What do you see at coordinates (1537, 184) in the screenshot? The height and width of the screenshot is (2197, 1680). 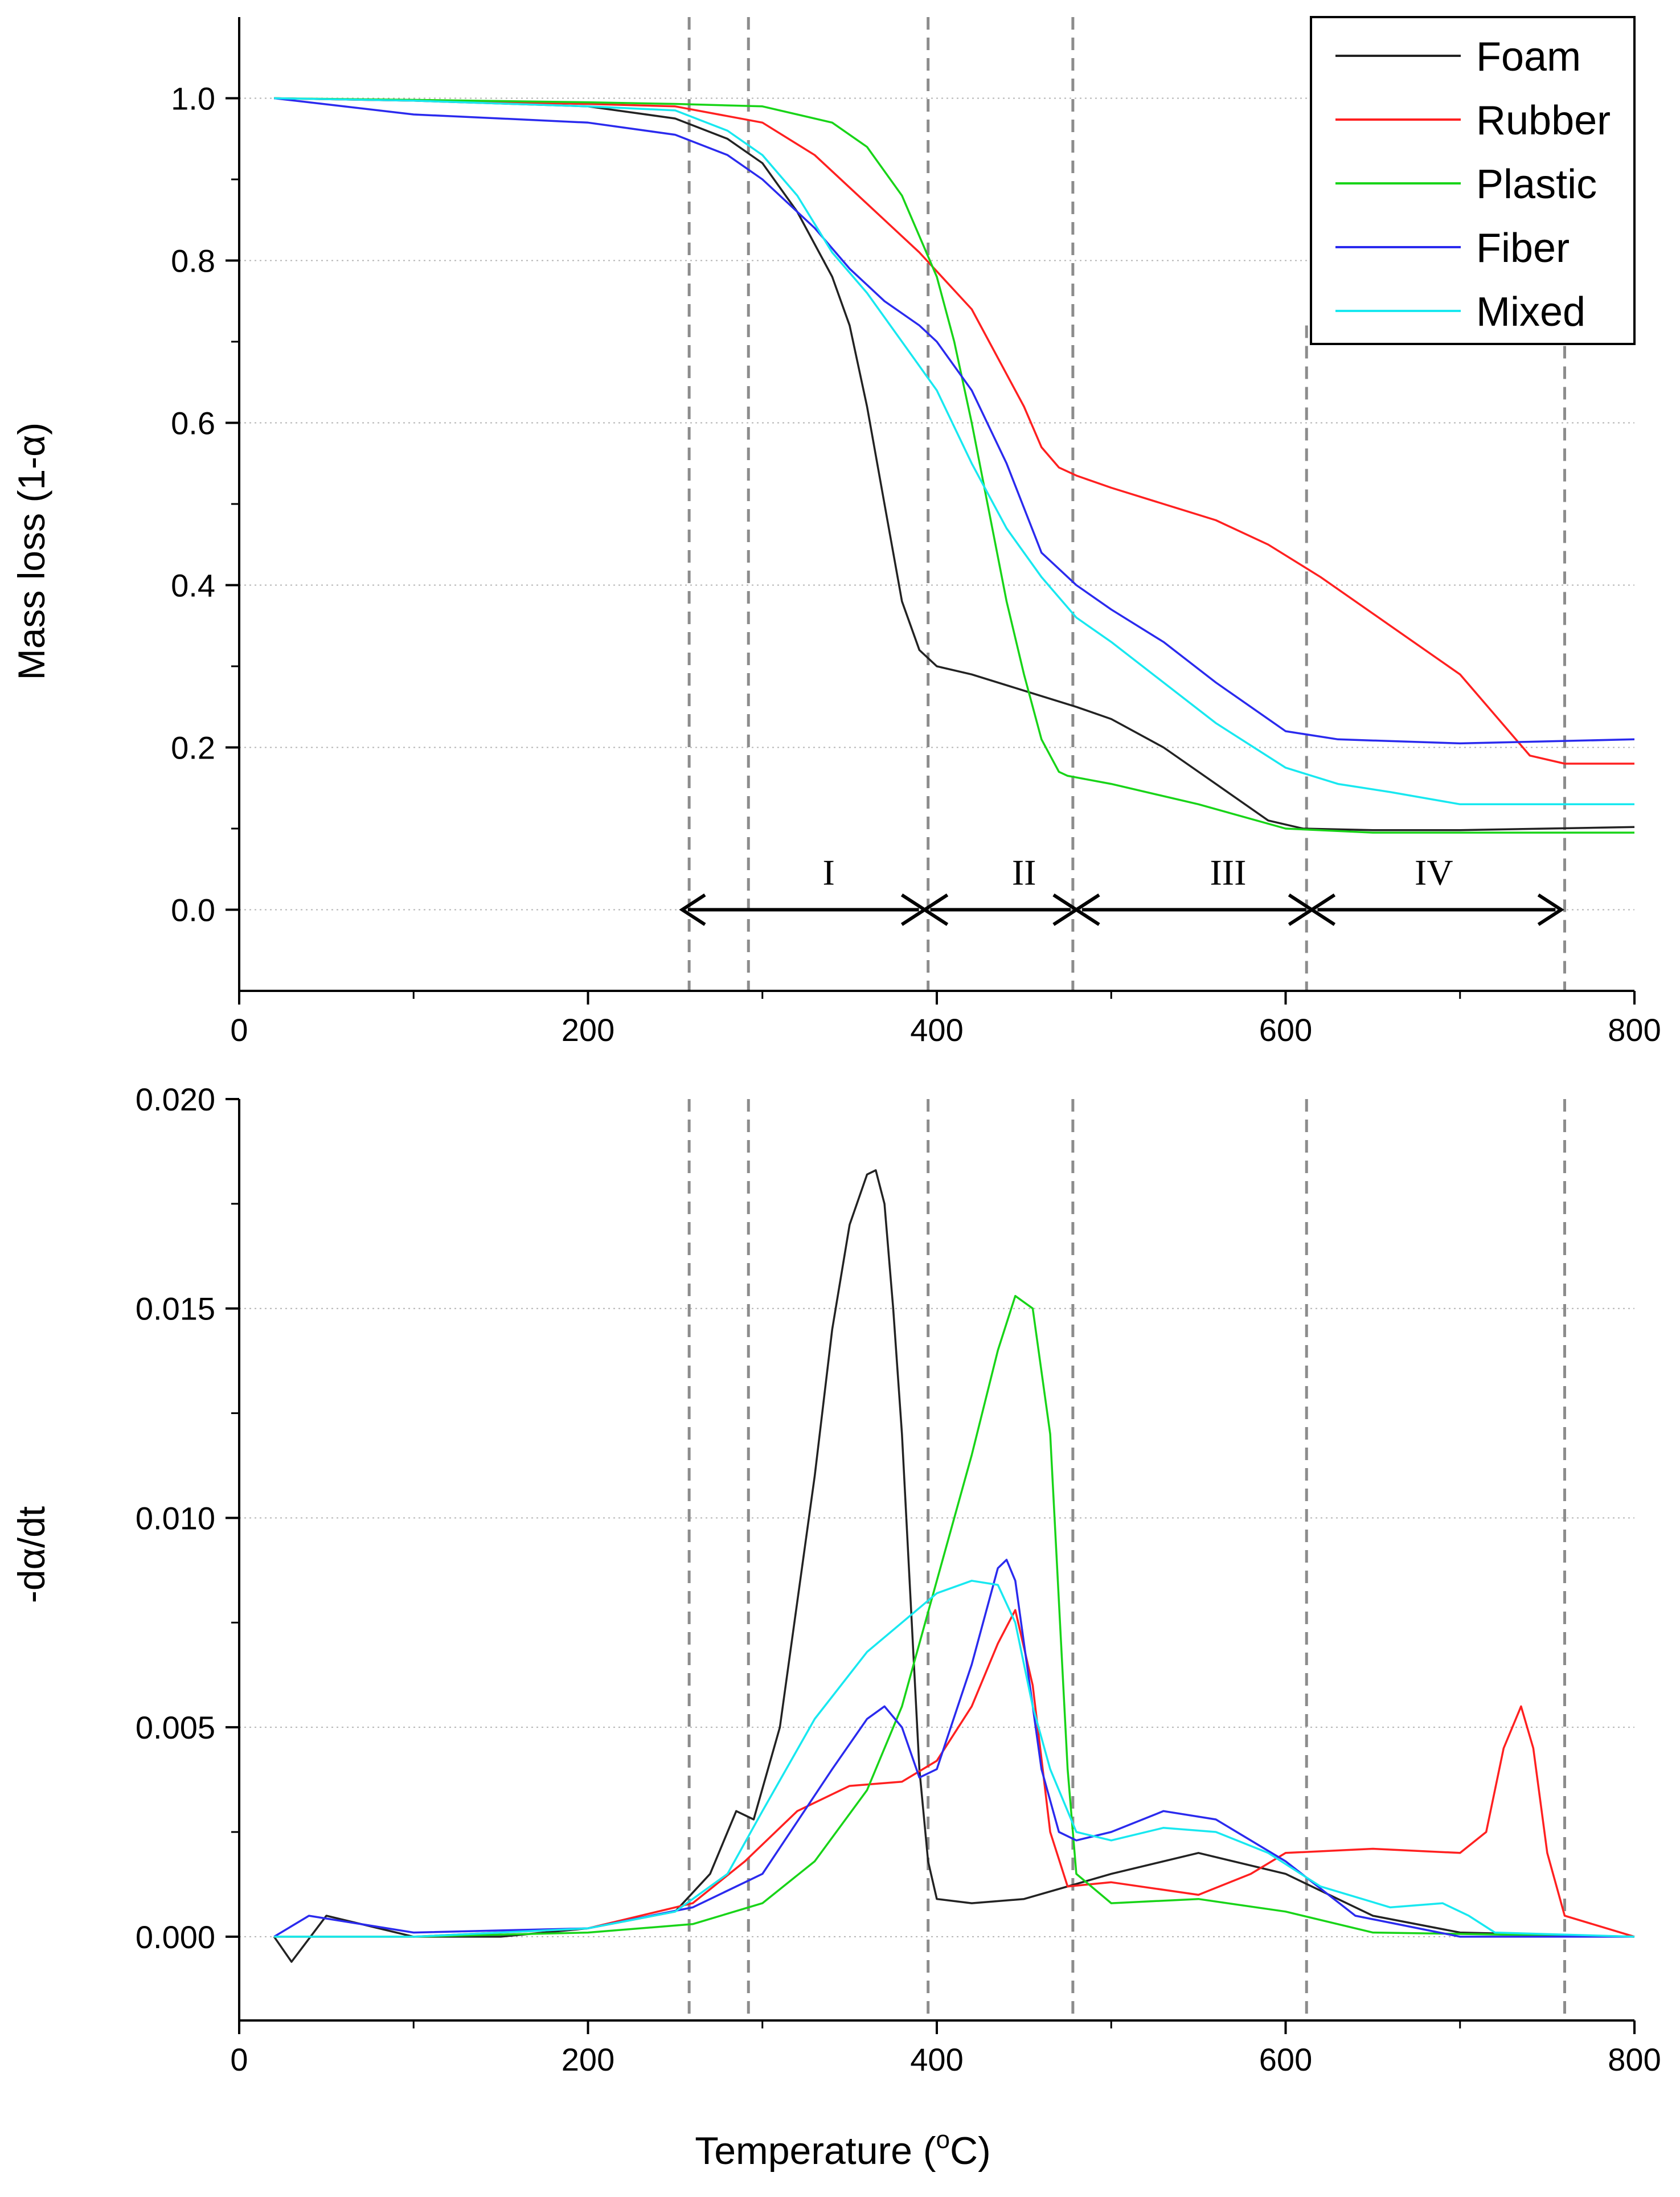 I see `legend-label-plastic: Plastic` at bounding box center [1537, 184].